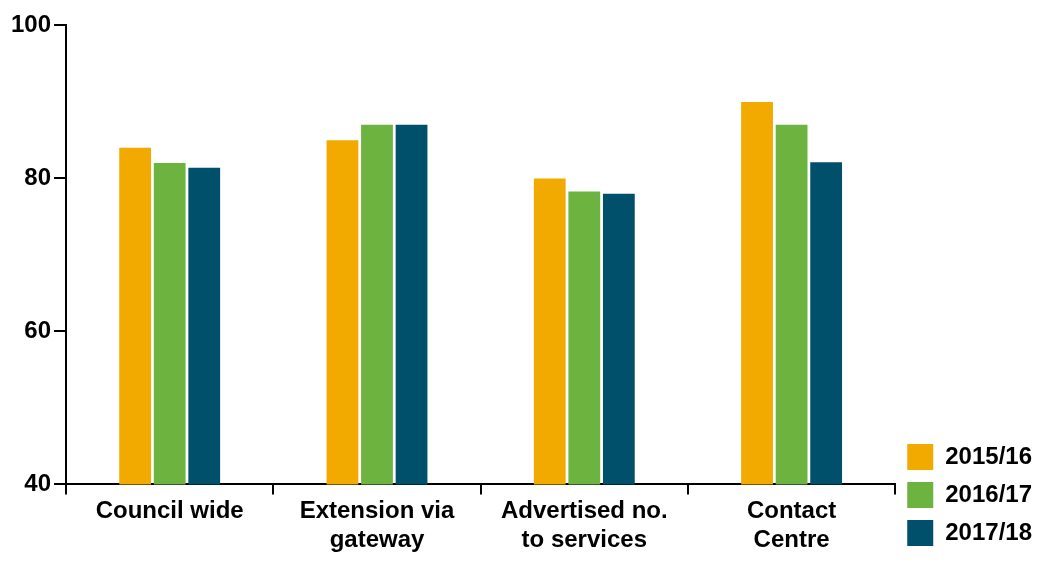 The height and width of the screenshot is (566, 1055). Describe the element at coordinates (38, 330) in the screenshot. I see `y-tick-label: 60` at that location.